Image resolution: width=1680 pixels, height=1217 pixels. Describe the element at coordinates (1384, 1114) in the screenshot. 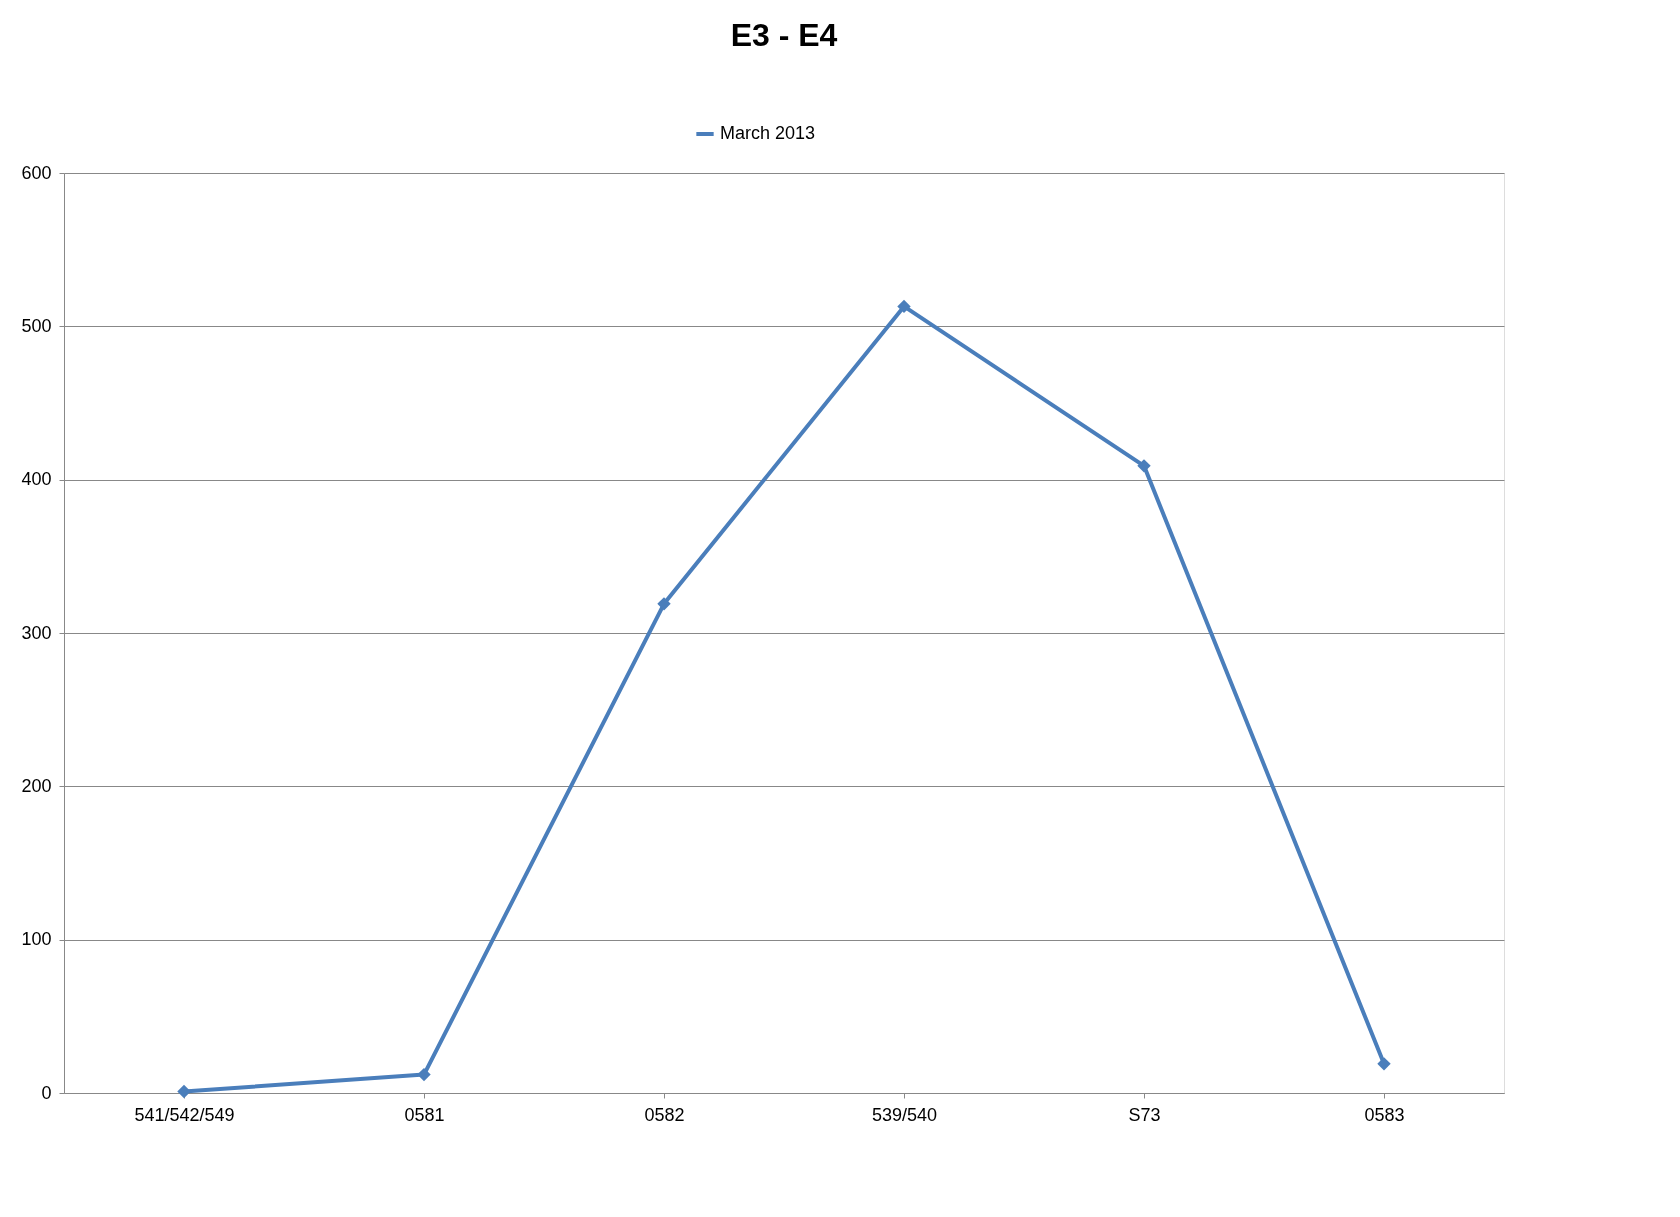

I see `x-tick-label: 0583` at that location.